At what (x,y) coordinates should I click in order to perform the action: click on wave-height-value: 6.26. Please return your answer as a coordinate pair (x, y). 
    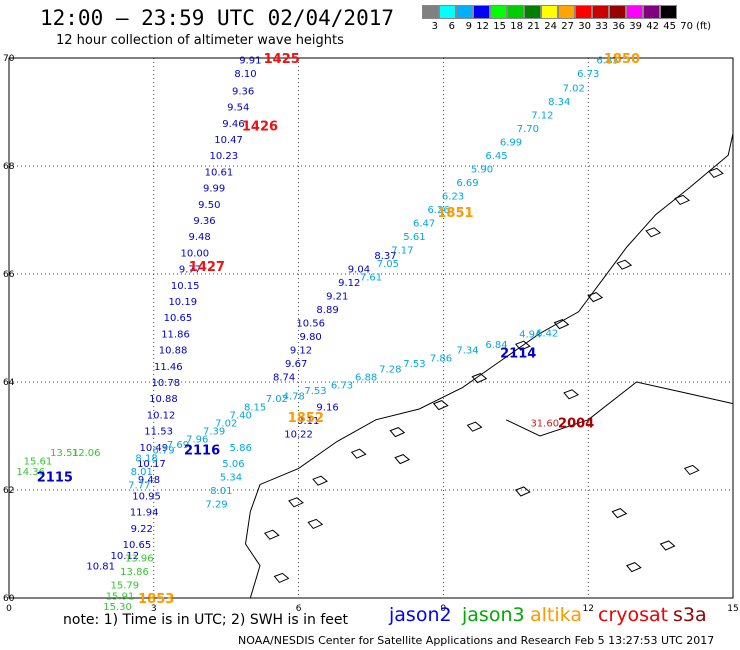
    Looking at the image, I should click on (438, 210).